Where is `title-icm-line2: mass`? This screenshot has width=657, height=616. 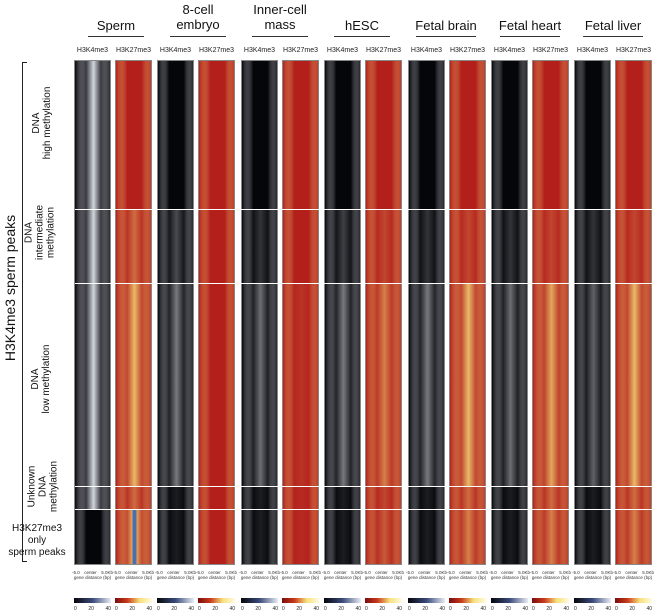
title-icm-line2: mass is located at coordinates (280, 24).